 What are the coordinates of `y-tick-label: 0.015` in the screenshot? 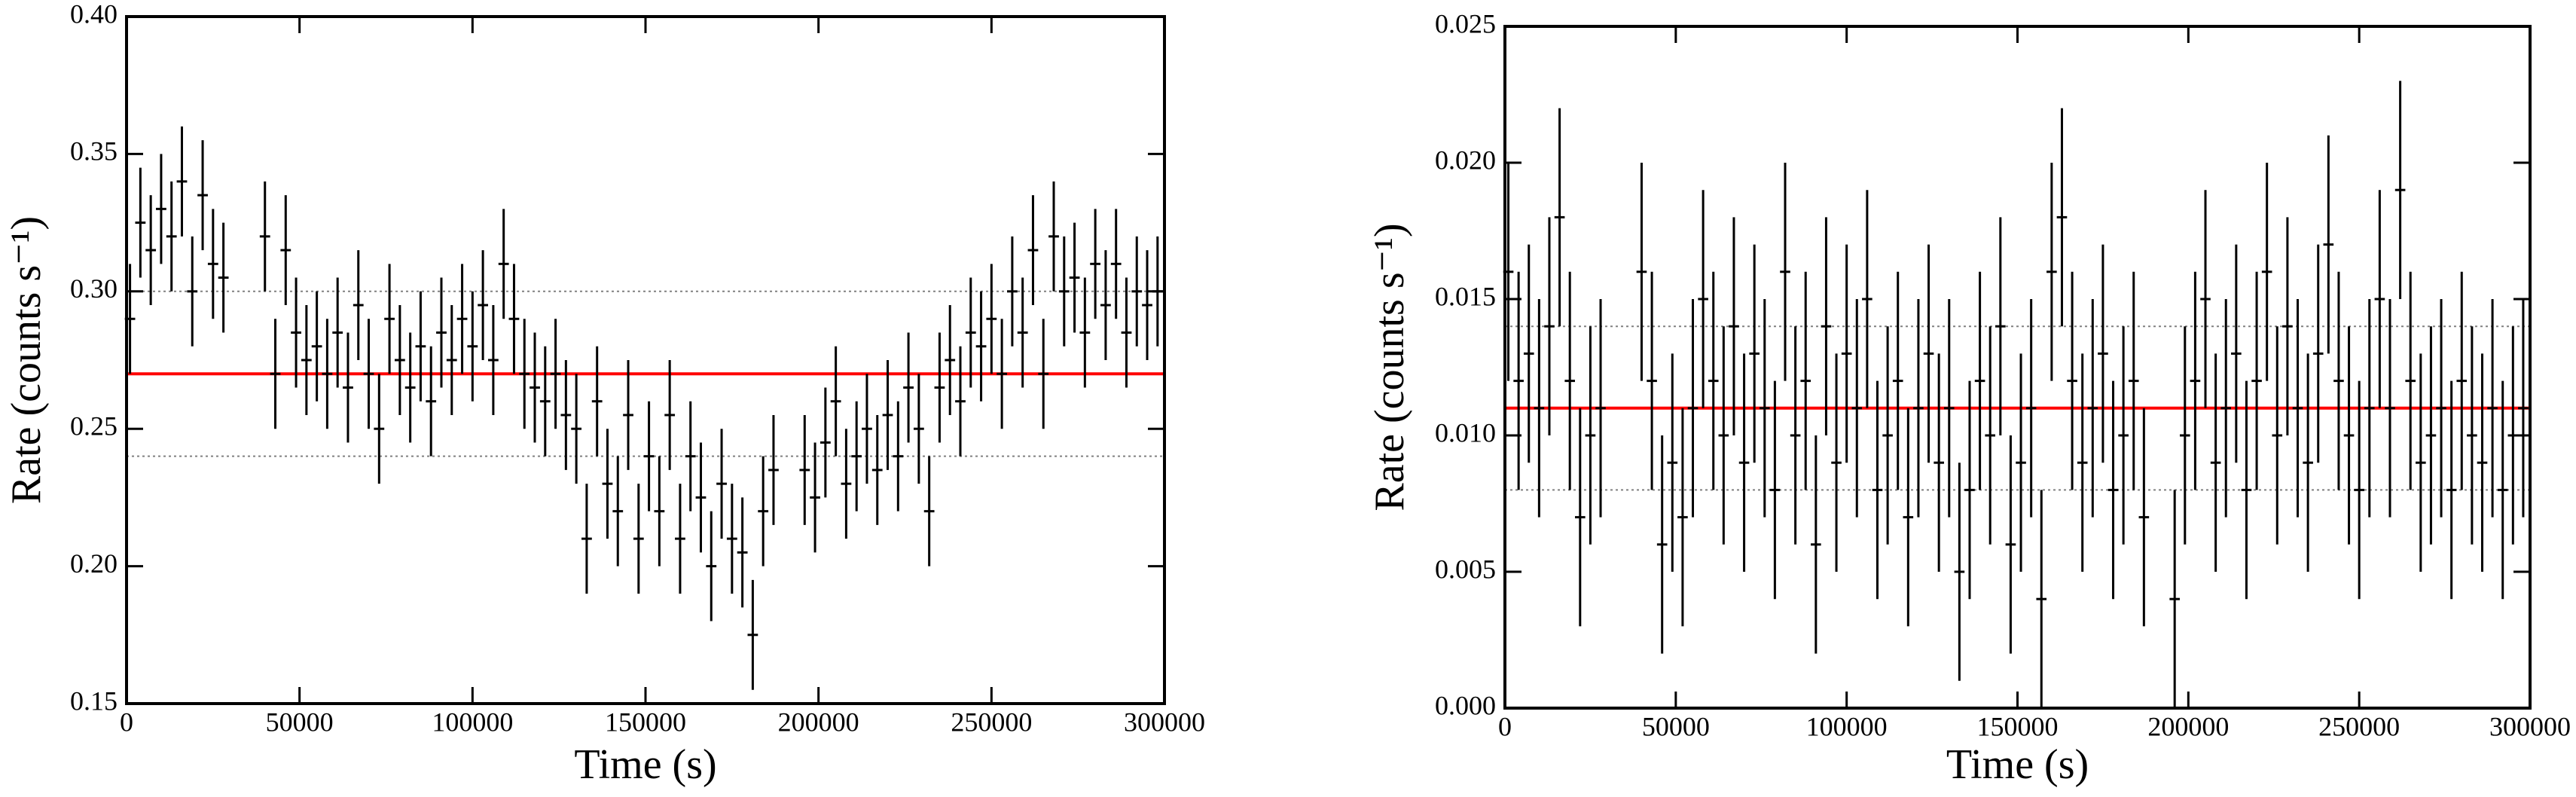 It's located at (1465, 296).